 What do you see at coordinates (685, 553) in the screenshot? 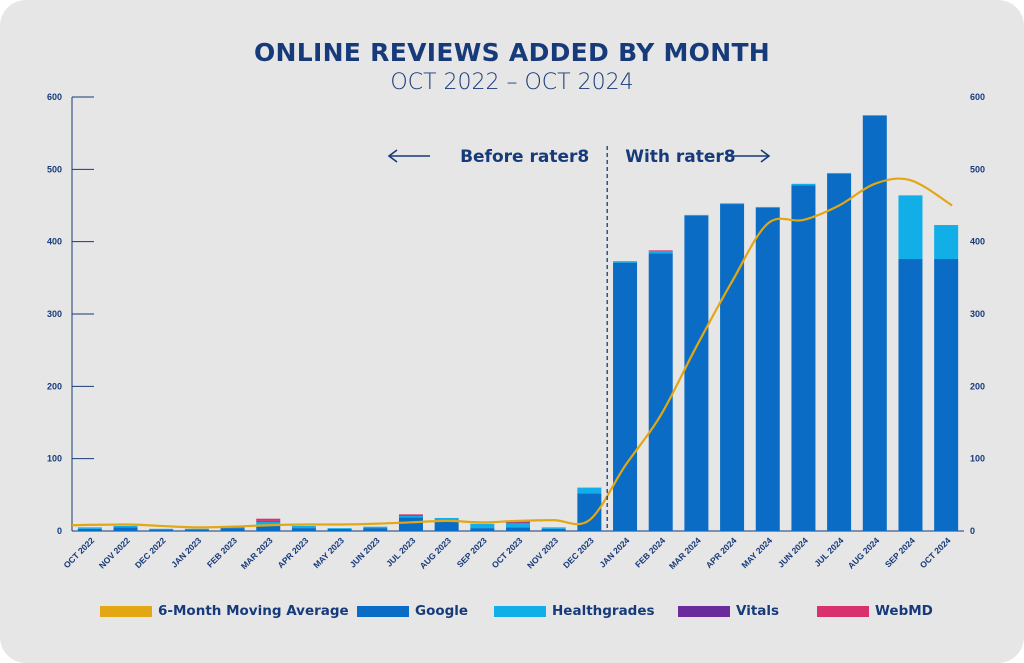
I see `x-tick-label: MAR 2024` at bounding box center [685, 553].